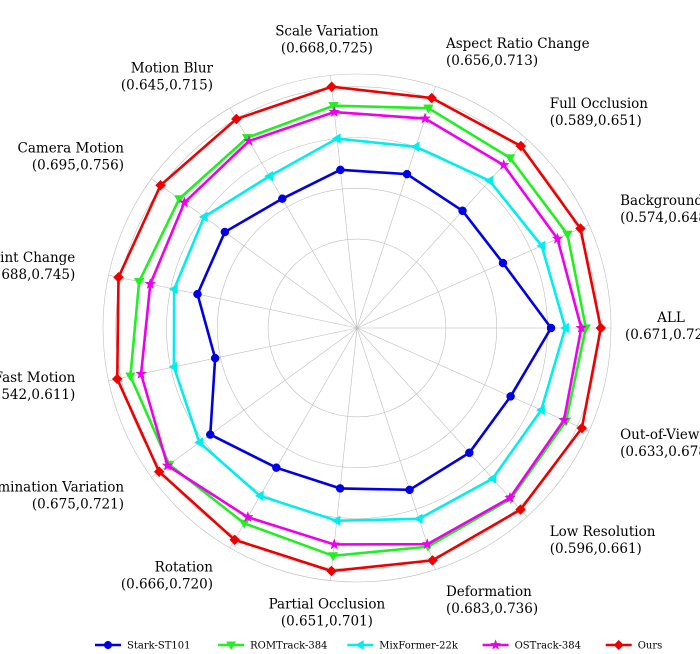 Image resolution: width=700 pixels, height=654 pixels. Describe the element at coordinates (71, 157) in the screenshot. I see `axis-label: Camera Motion (0.695,0.756)` at that location.